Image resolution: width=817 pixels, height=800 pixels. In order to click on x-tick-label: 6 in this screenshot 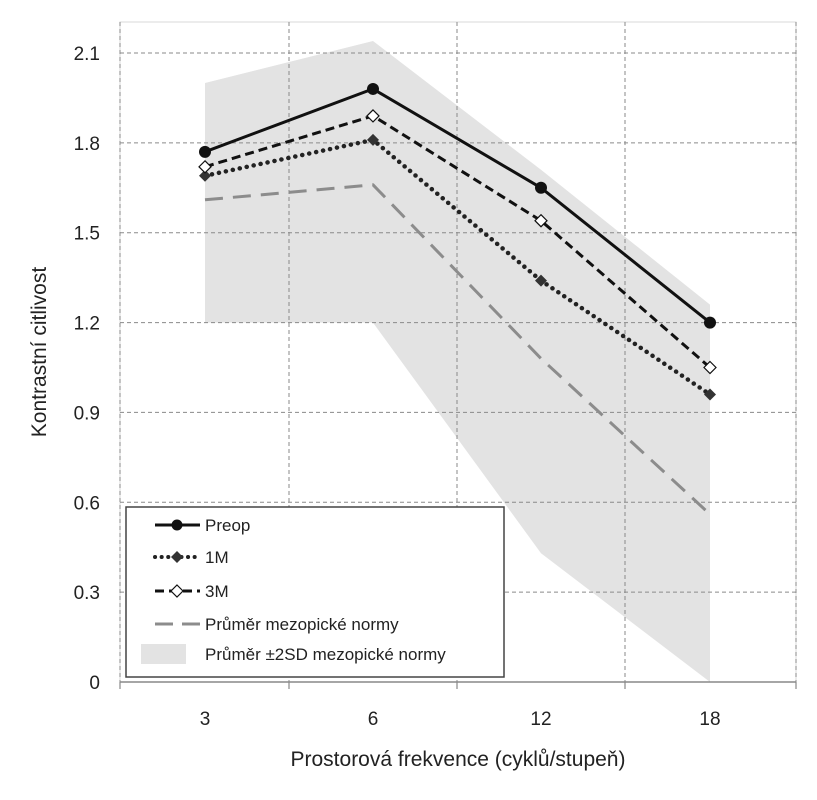, I will do `click(373, 719)`.